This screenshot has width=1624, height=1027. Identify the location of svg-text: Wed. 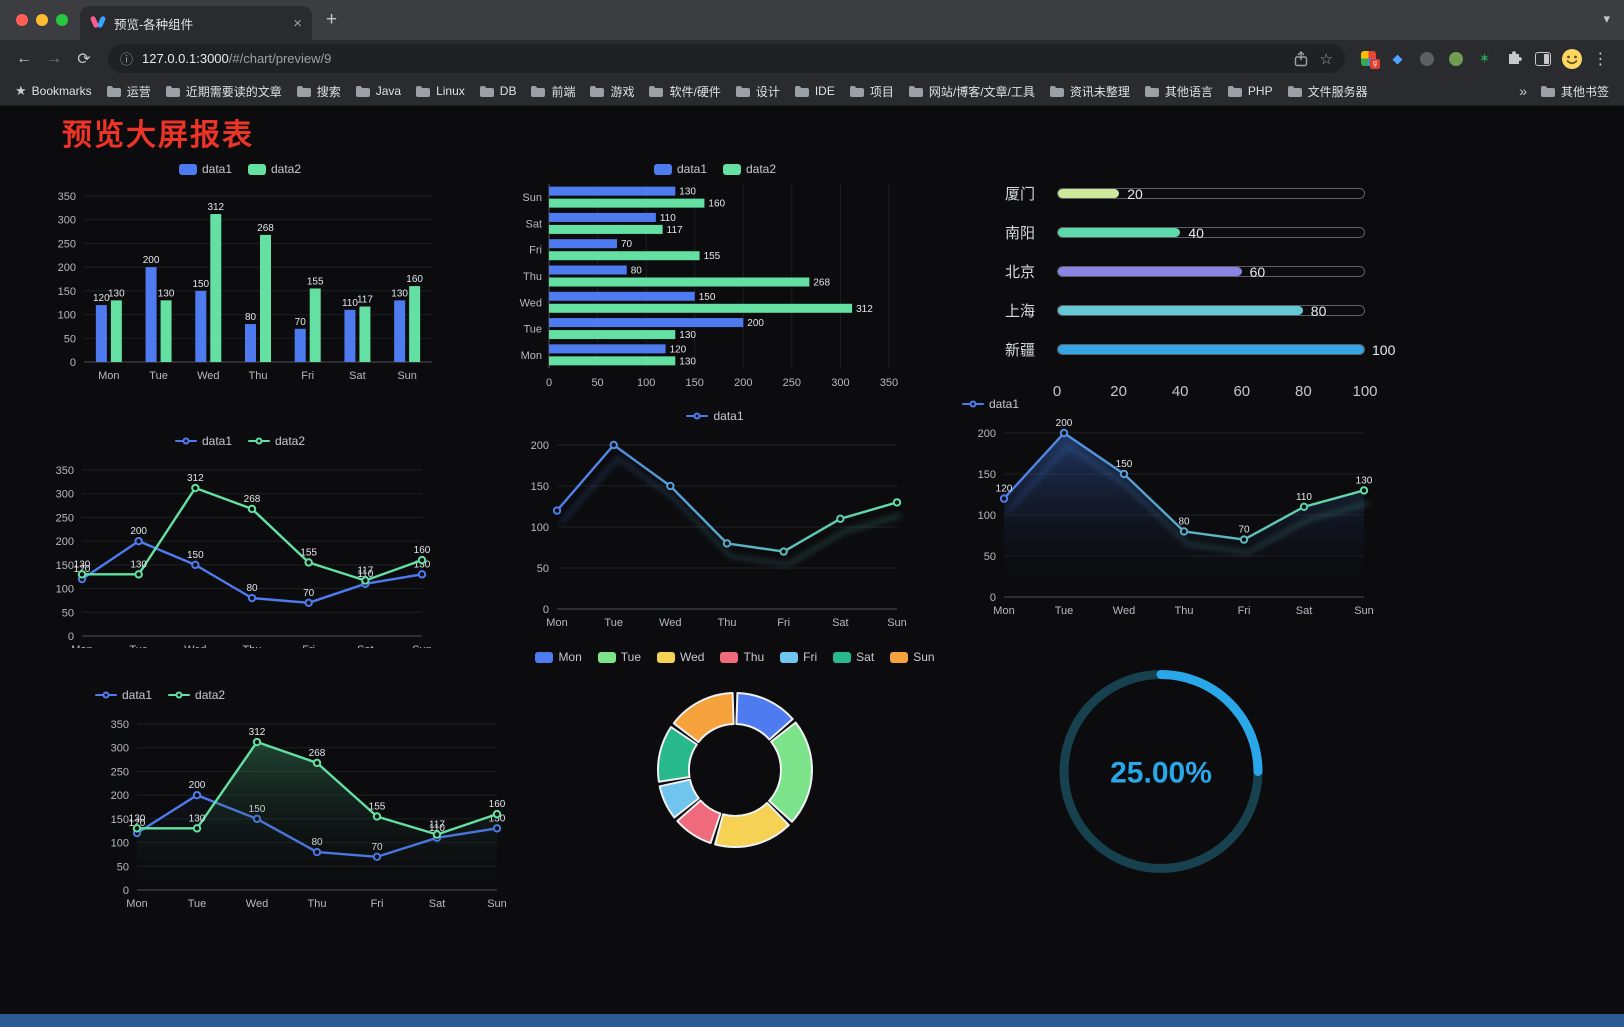
(195, 646).